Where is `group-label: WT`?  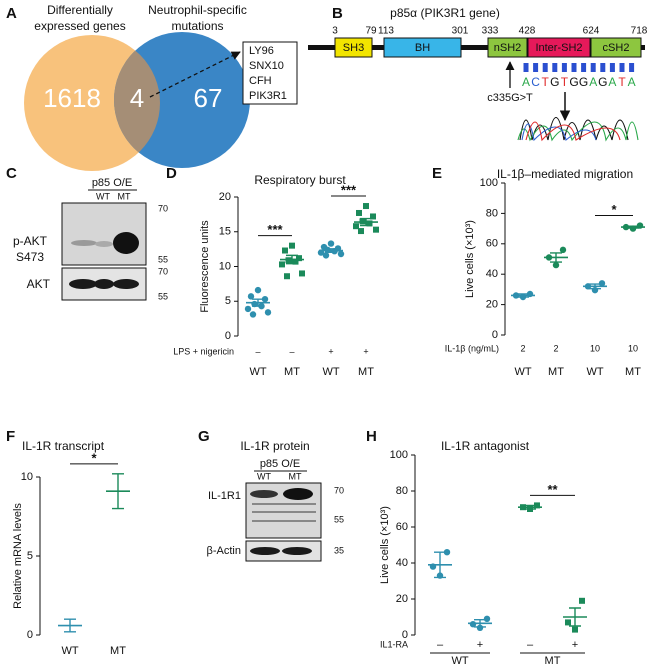
group-label: WT is located at coordinates (459, 661).